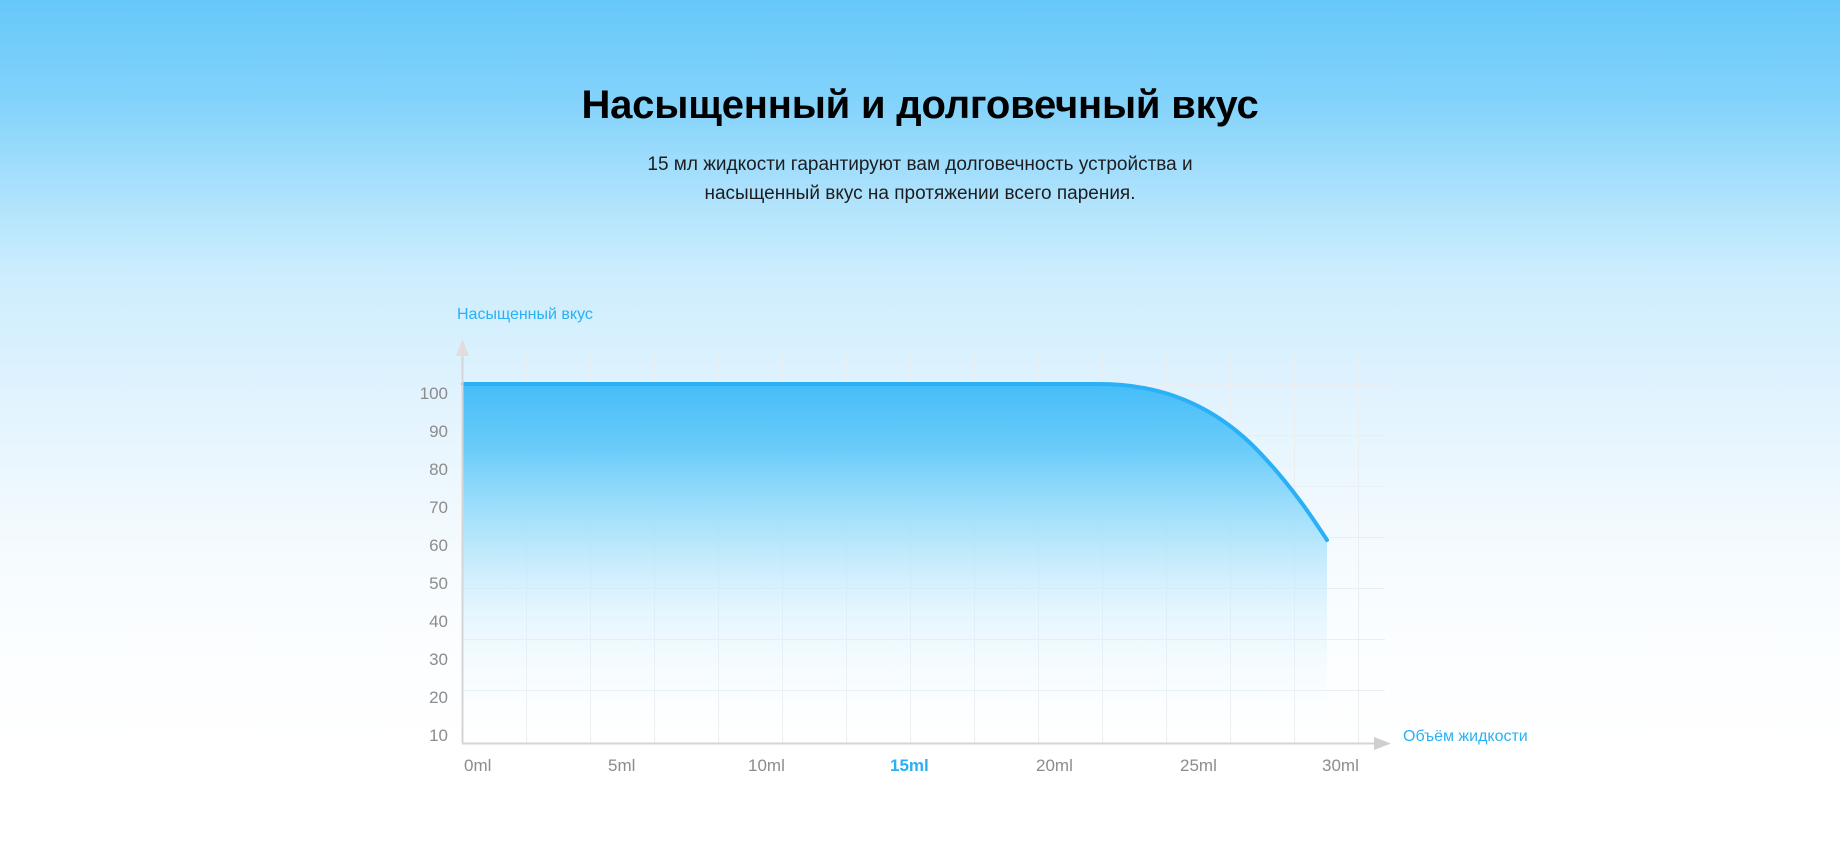 This screenshot has height=855, width=1840. What do you see at coordinates (438, 659) in the screenshot?
I see `y-tick-30: 30` at bounding box center [438, 659].